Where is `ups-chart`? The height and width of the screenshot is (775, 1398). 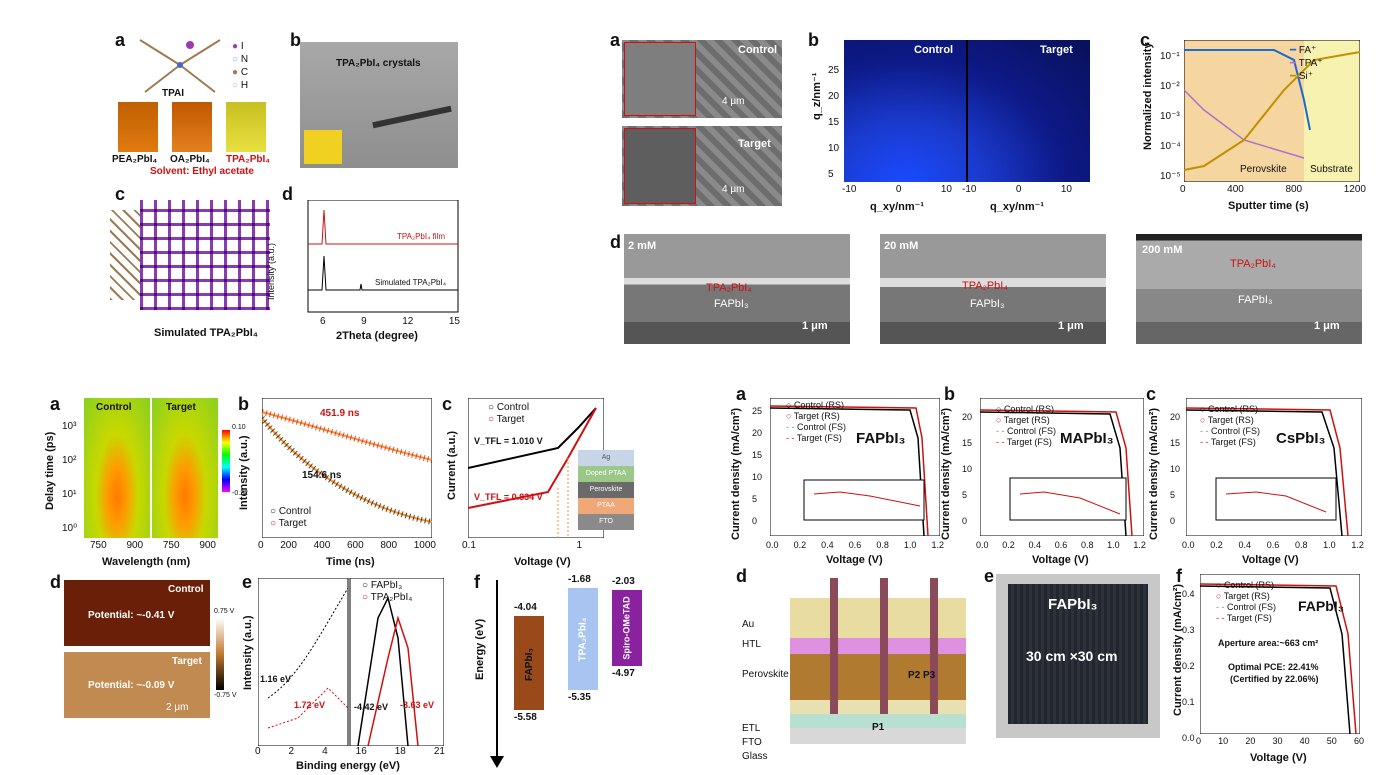 ups-chart is located at coordinates (351, 662).